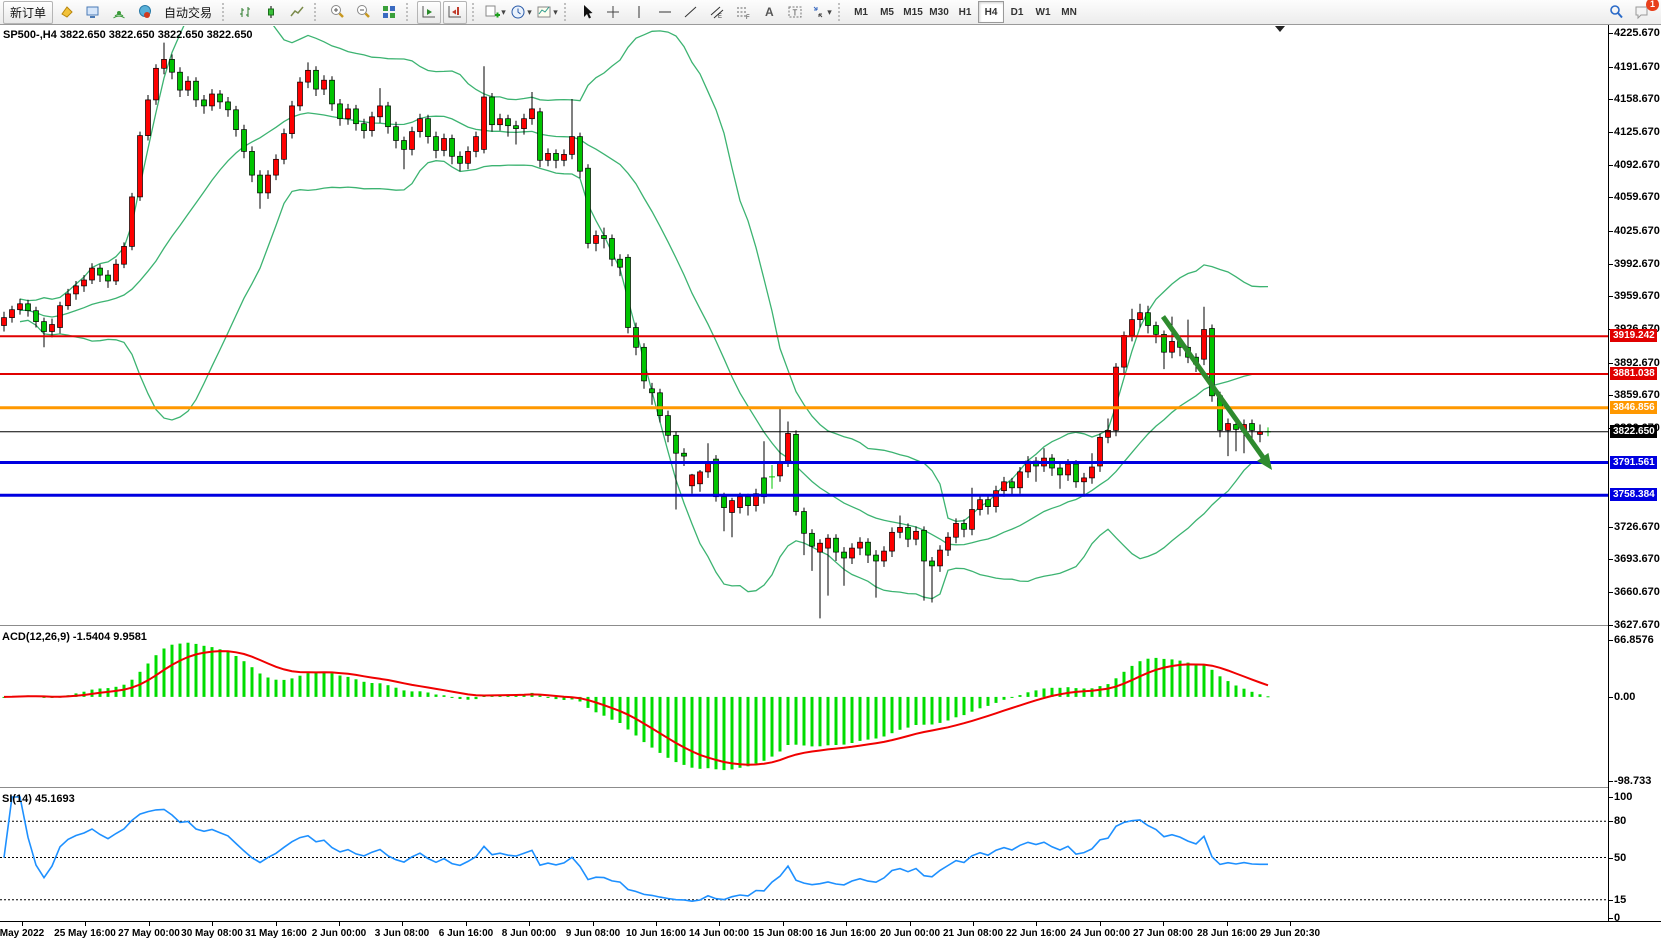  Describe the element at coordinates (717, 12) in the screenshot. I see `channel-button: E` at that location.